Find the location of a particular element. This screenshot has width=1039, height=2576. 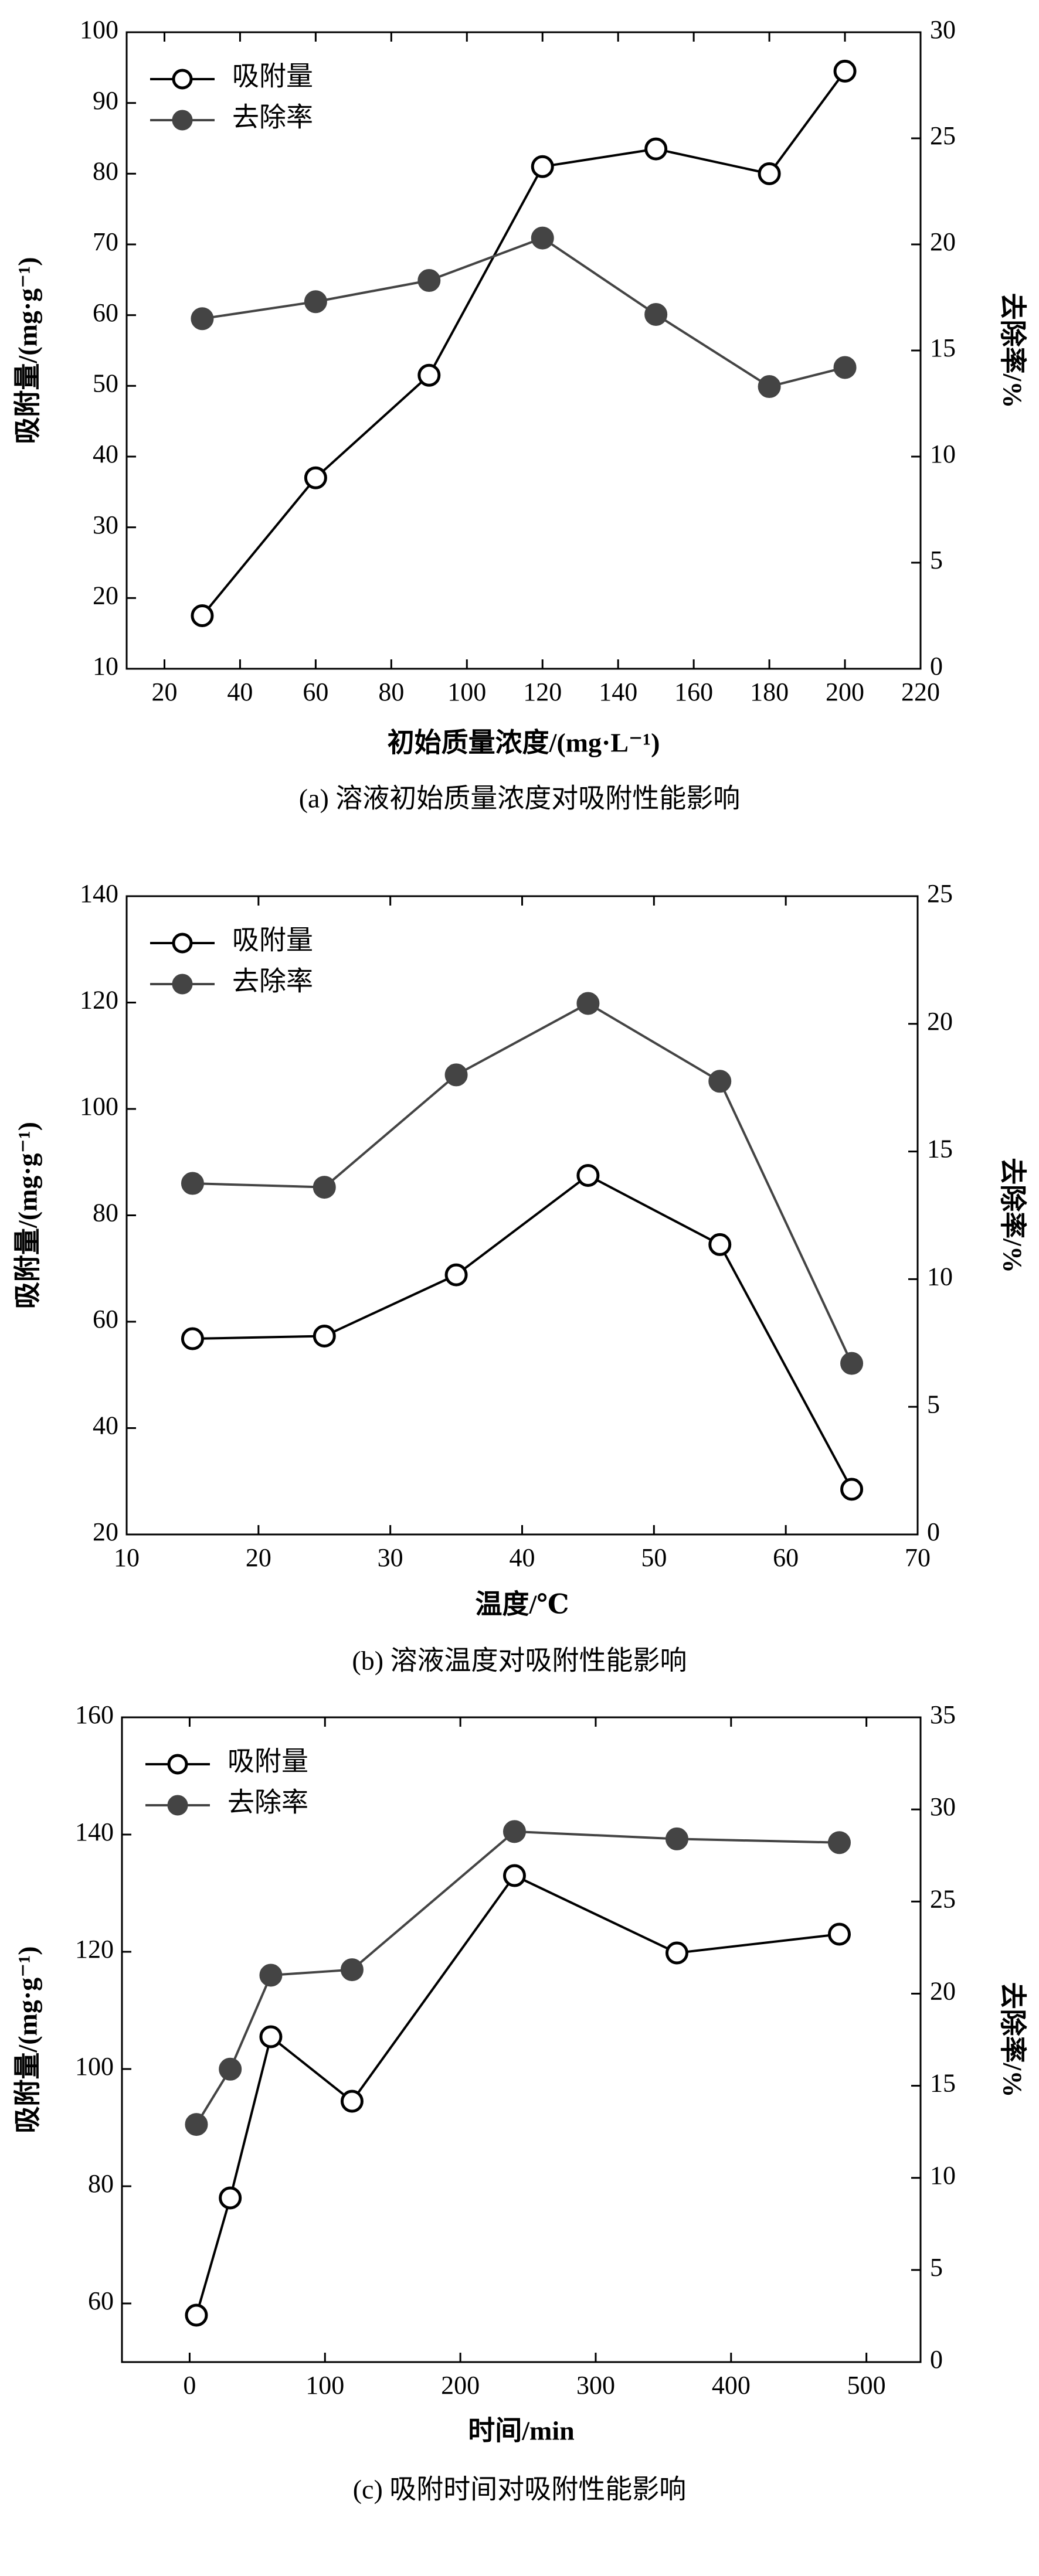

x-tick-label: 70 is located at coordinates (918, 1557).